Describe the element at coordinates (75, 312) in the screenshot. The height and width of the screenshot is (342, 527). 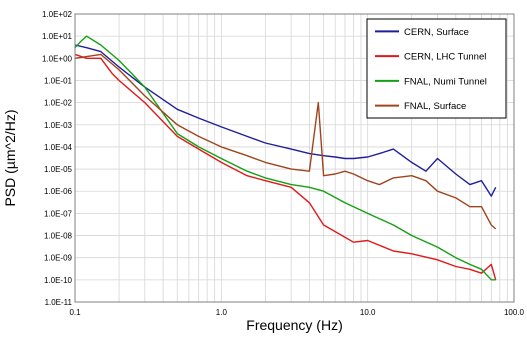
I see `x-tick-label: 0.1` at that location.